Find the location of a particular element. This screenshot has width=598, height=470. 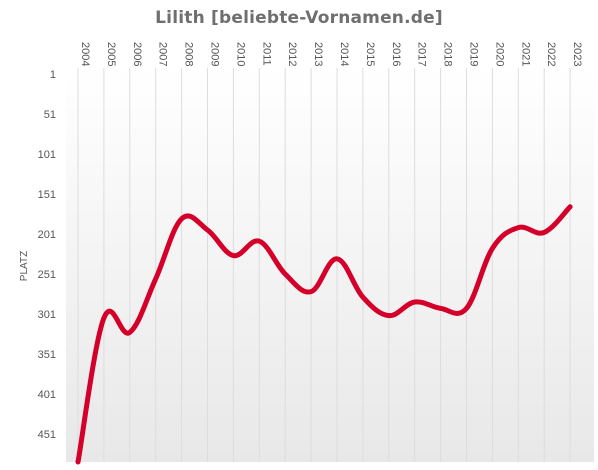

y-axis-label: PLATZ is located at coordinates (24, 266).